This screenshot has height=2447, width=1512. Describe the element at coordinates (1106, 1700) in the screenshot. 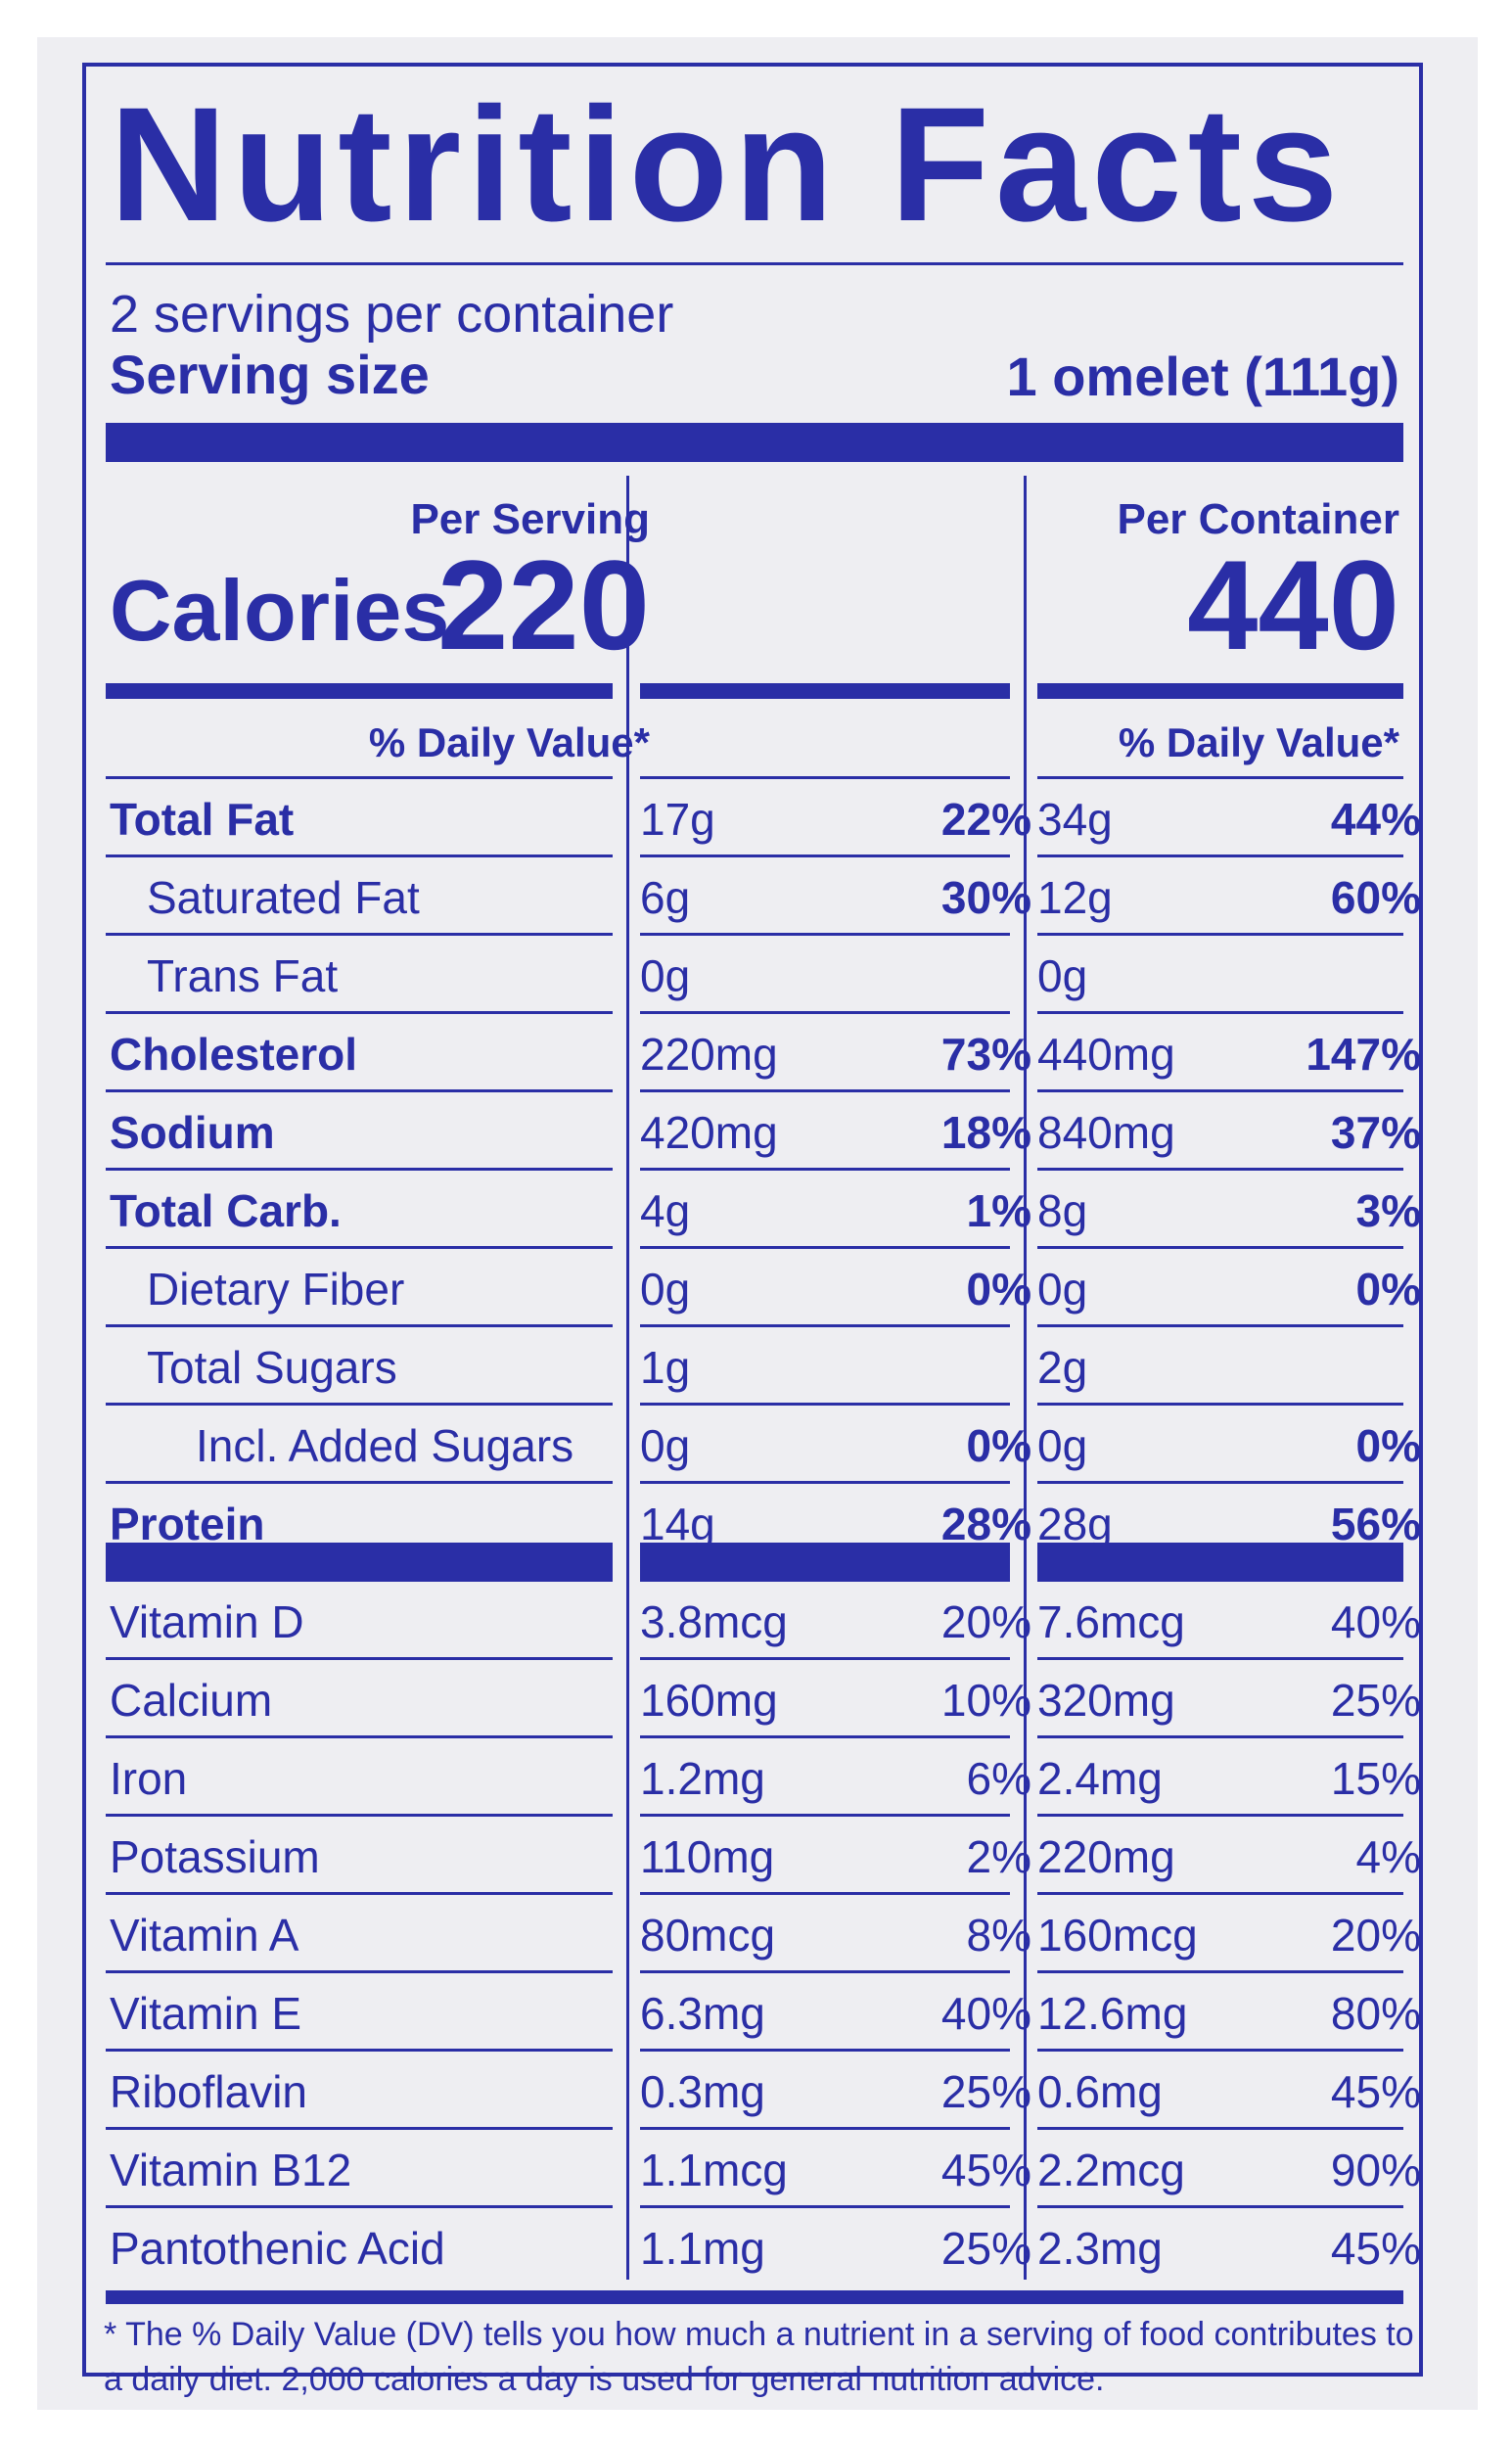

I see `vitamin-amount-2: 320mg` at that location.